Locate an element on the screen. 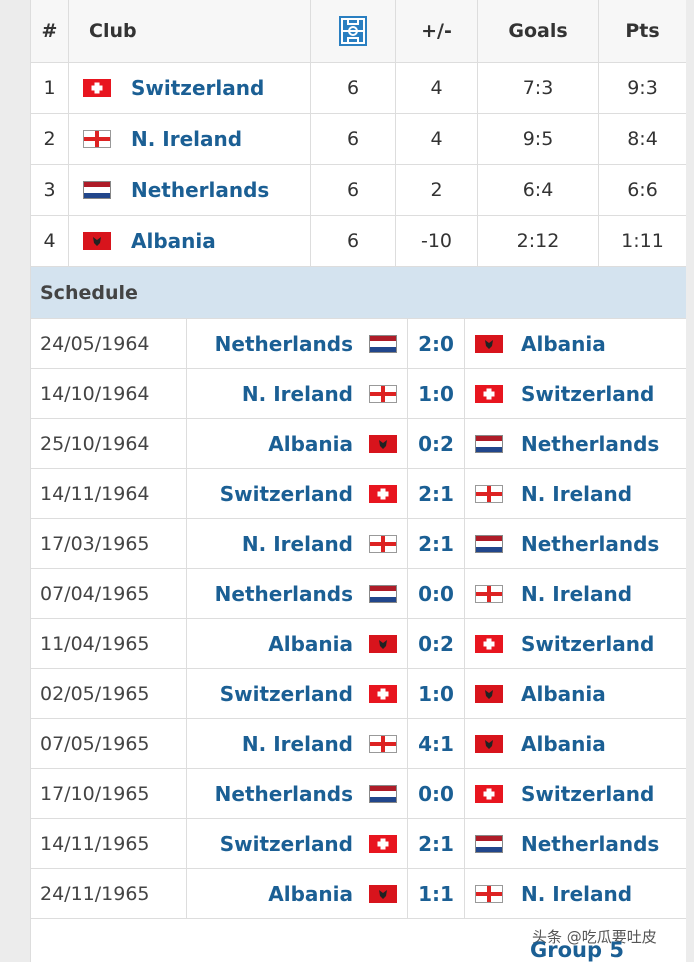 The image size is (694, 962). match-row: 07/05/1965 N. Ireland 4:1 Albania is located at coordinates (358, 744).